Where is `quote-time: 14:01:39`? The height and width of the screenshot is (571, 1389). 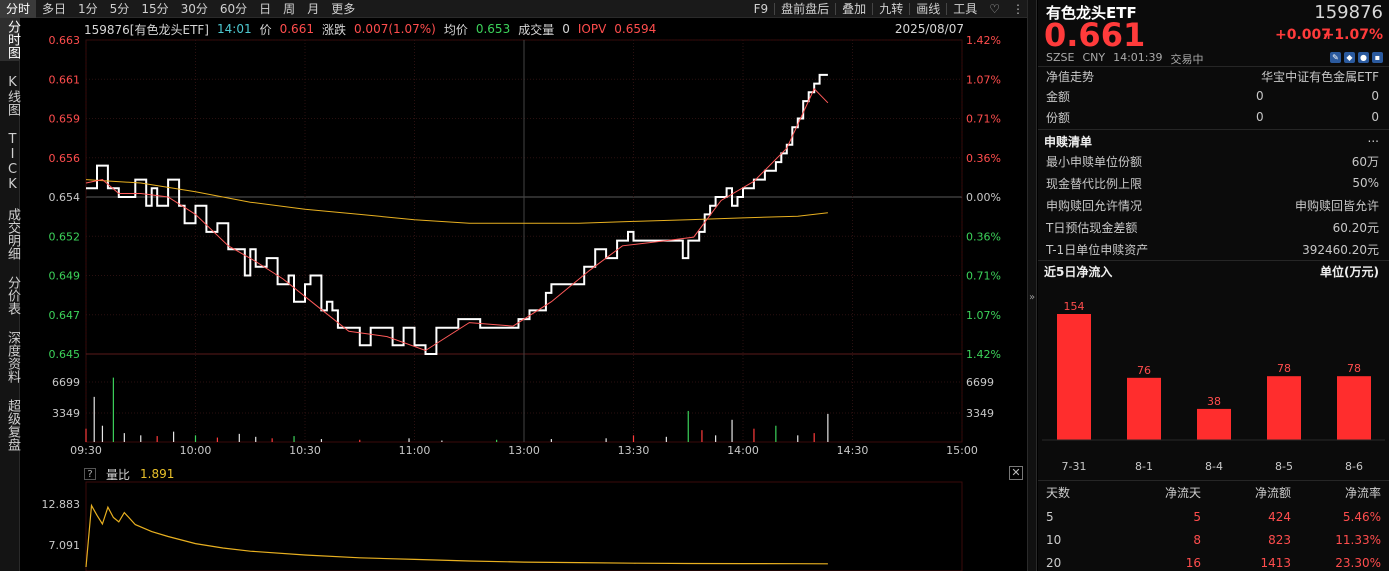 quote-time: 14:01:39 is located at coordinates (1138, 57).